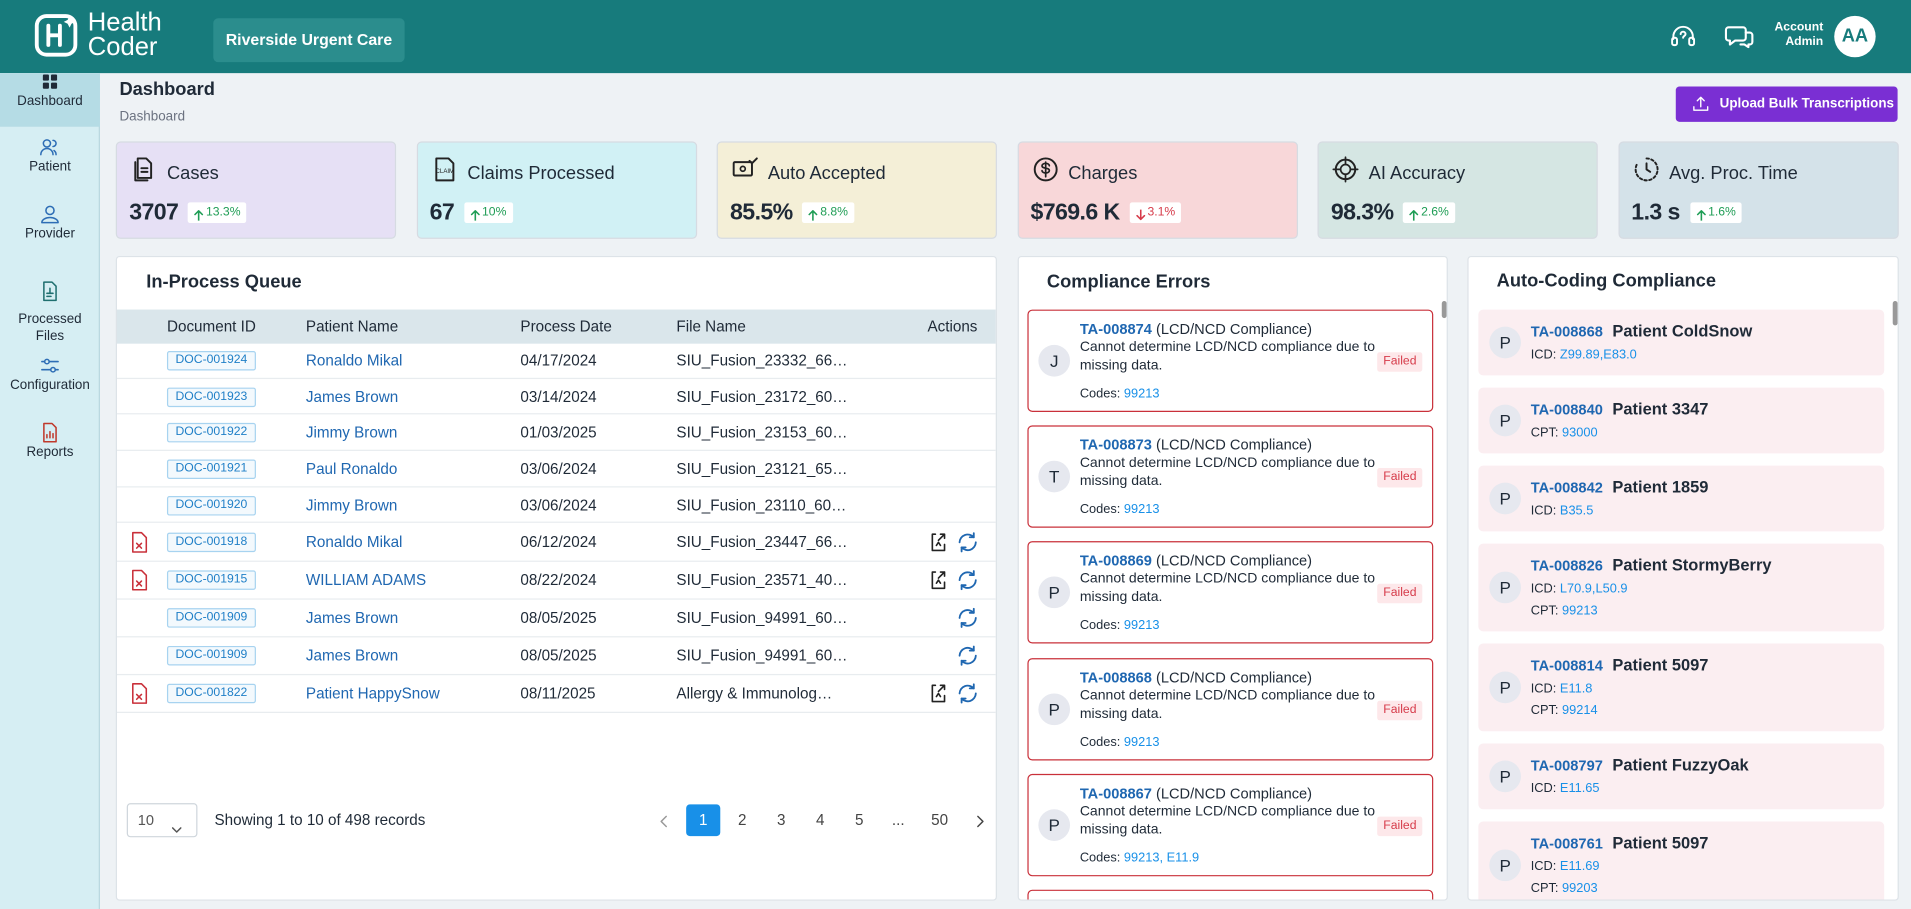  What do you see at coordinates (1593, 588) in the screenshot?
I see `code-value: L70.9,L50.9` at bounding box center [1593, 588].